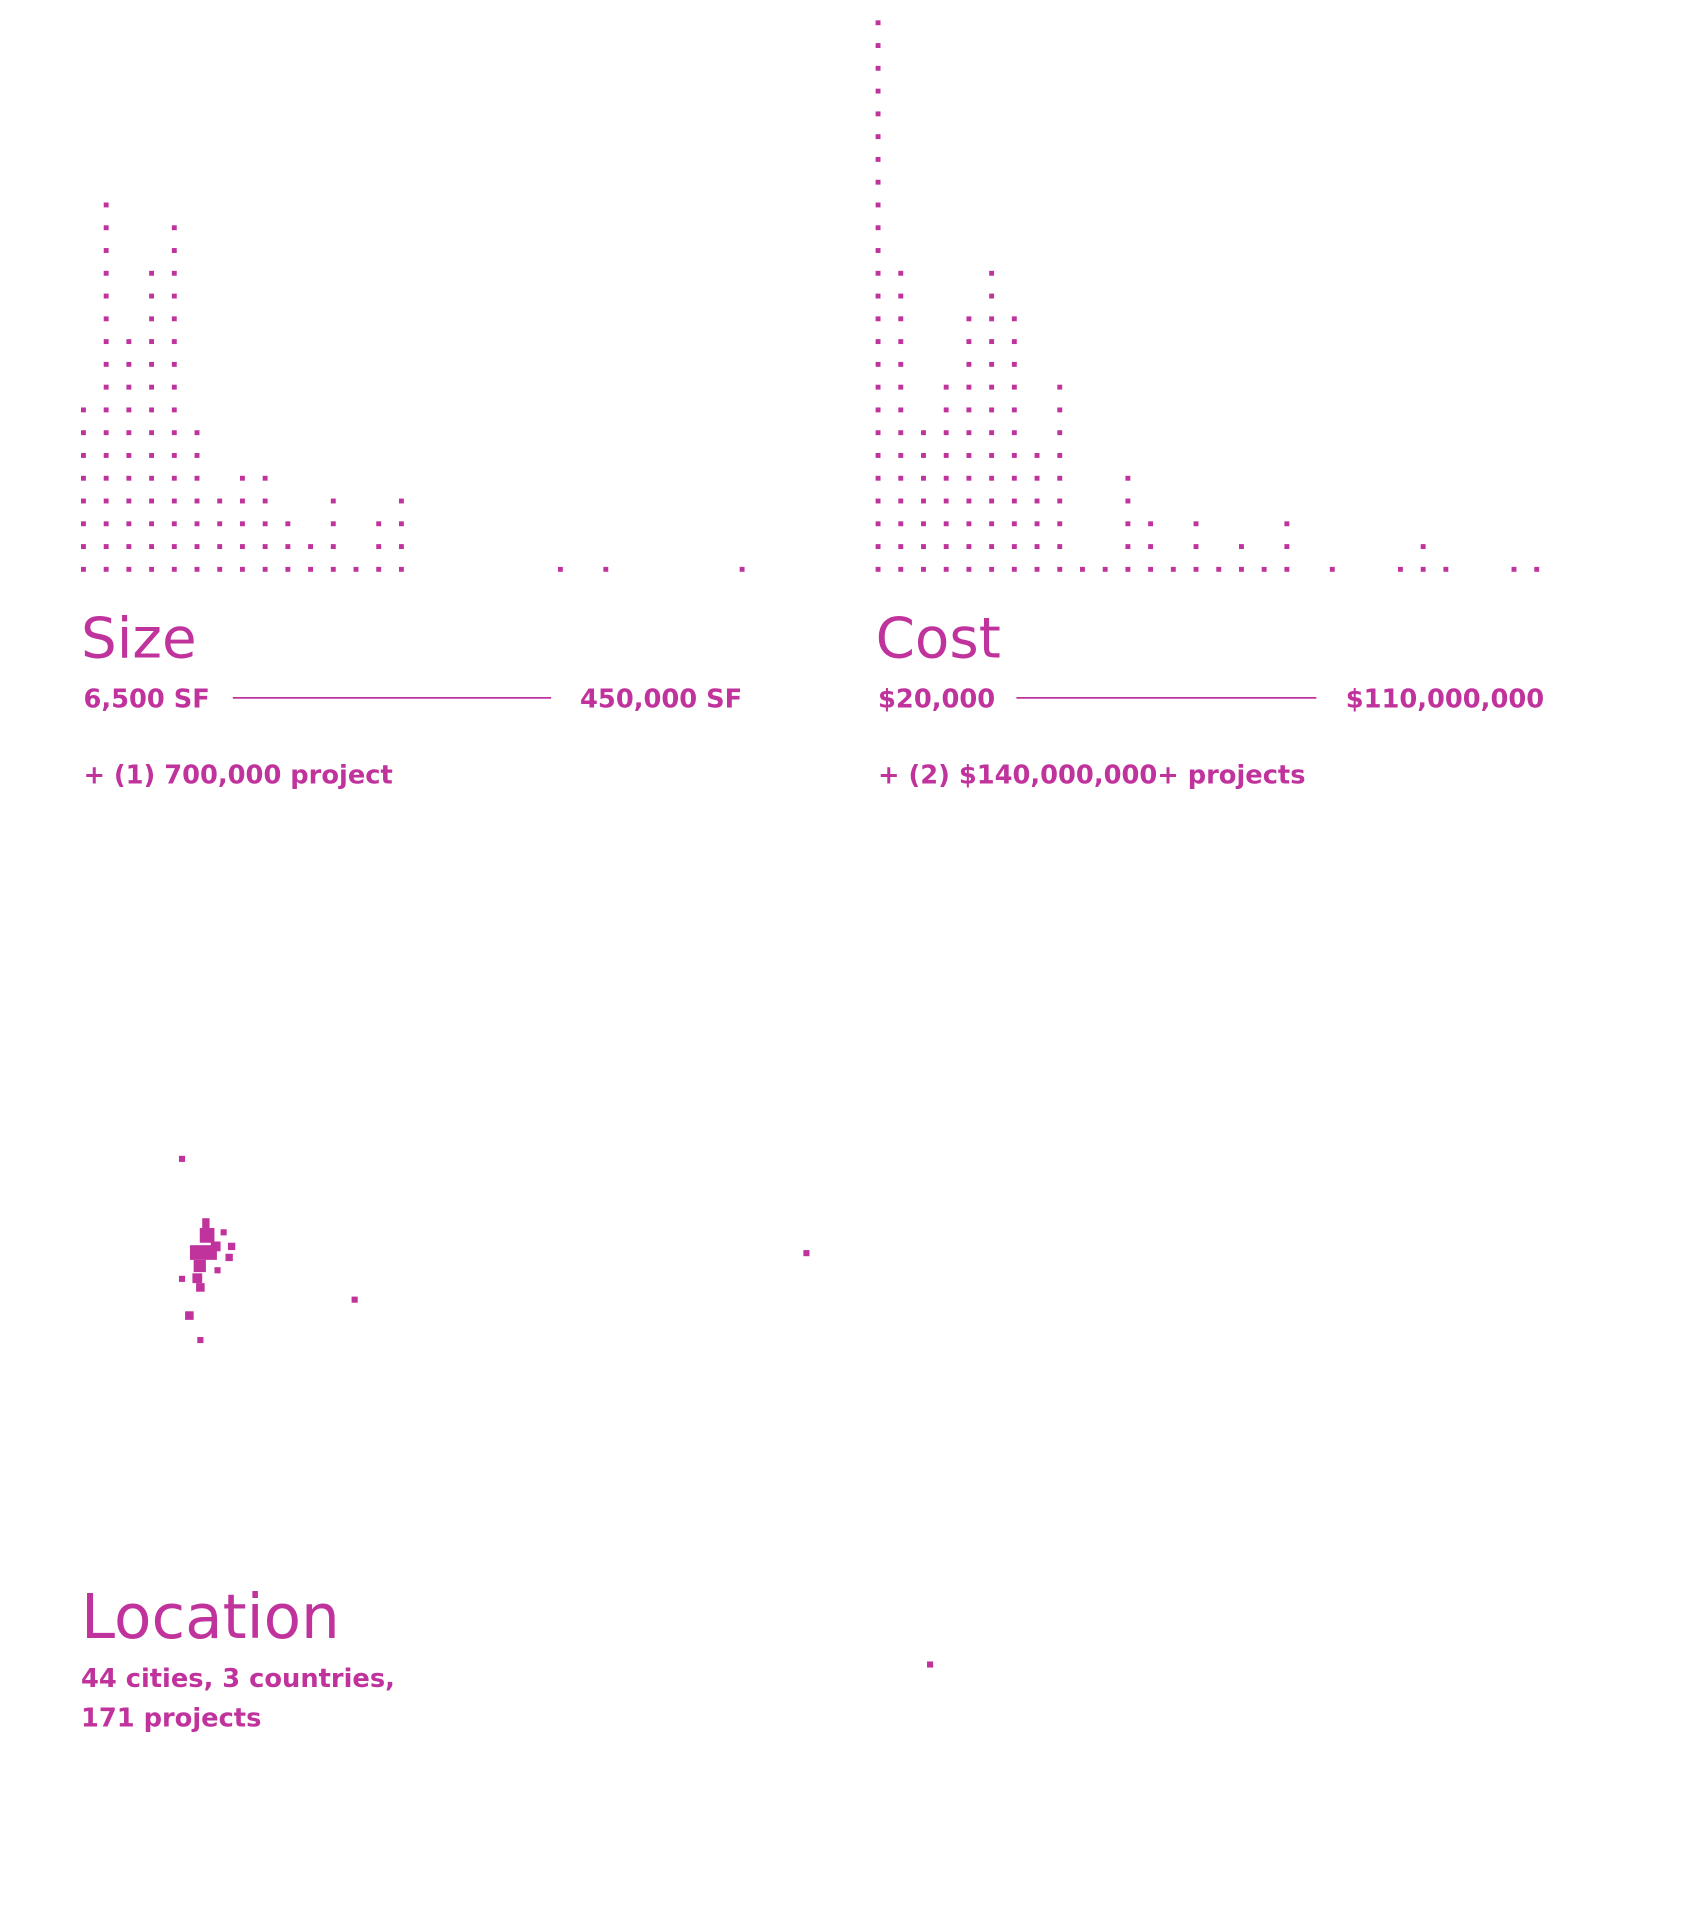  What do you see at coordinates (1445, 700) in the screenshot?
I see `max-label: $110,000,000` at bounding box center [1445, 700].